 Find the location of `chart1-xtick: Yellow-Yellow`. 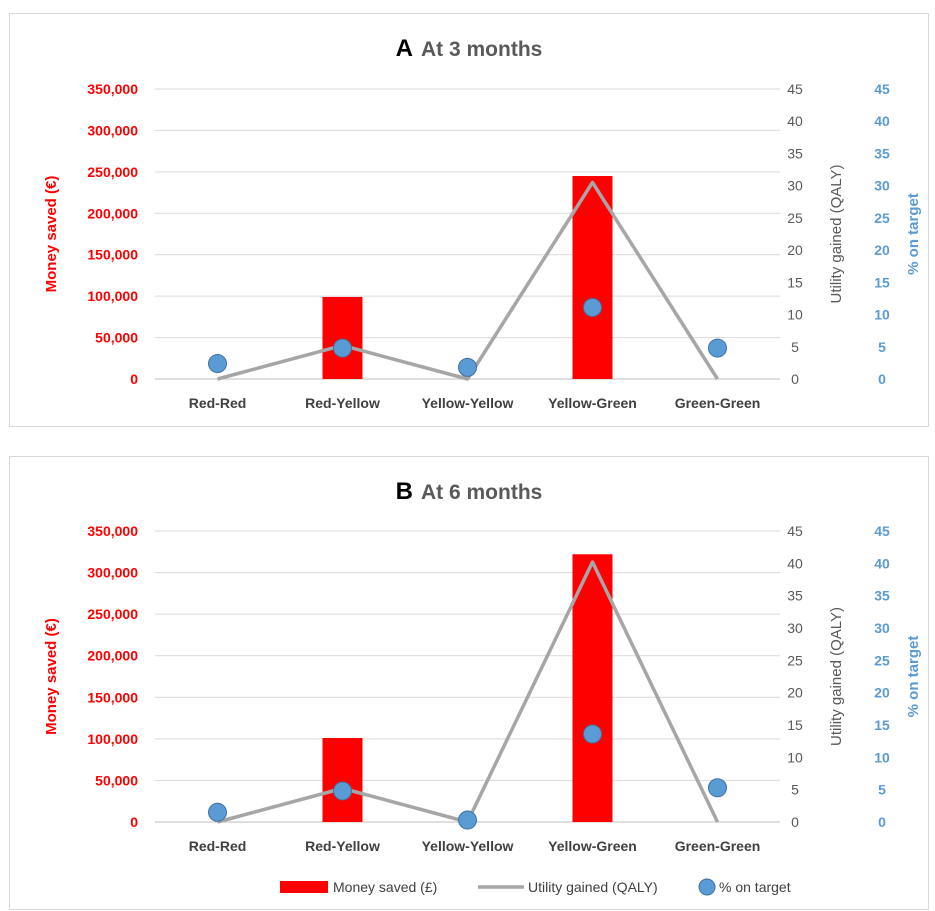

chart1-xtick: Yellow-Yellow is located at coordinates (468, 846).